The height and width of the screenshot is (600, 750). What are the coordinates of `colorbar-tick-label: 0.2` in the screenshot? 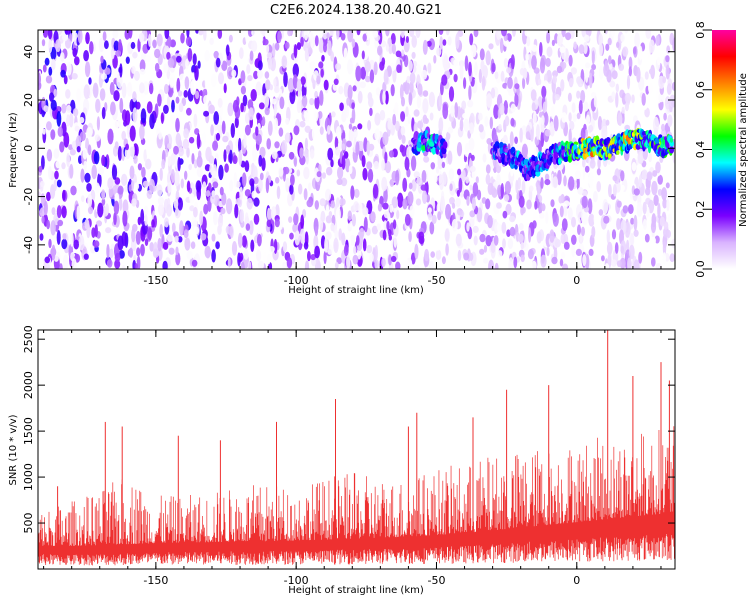 It's located at (700, 210).